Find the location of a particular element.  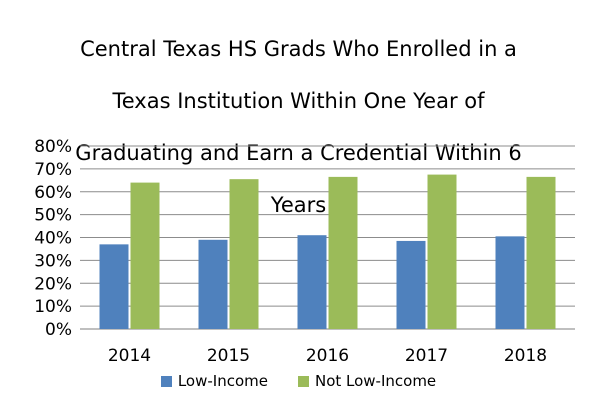

bar-not-low-income-2018 is located at coordinates (541, 252).